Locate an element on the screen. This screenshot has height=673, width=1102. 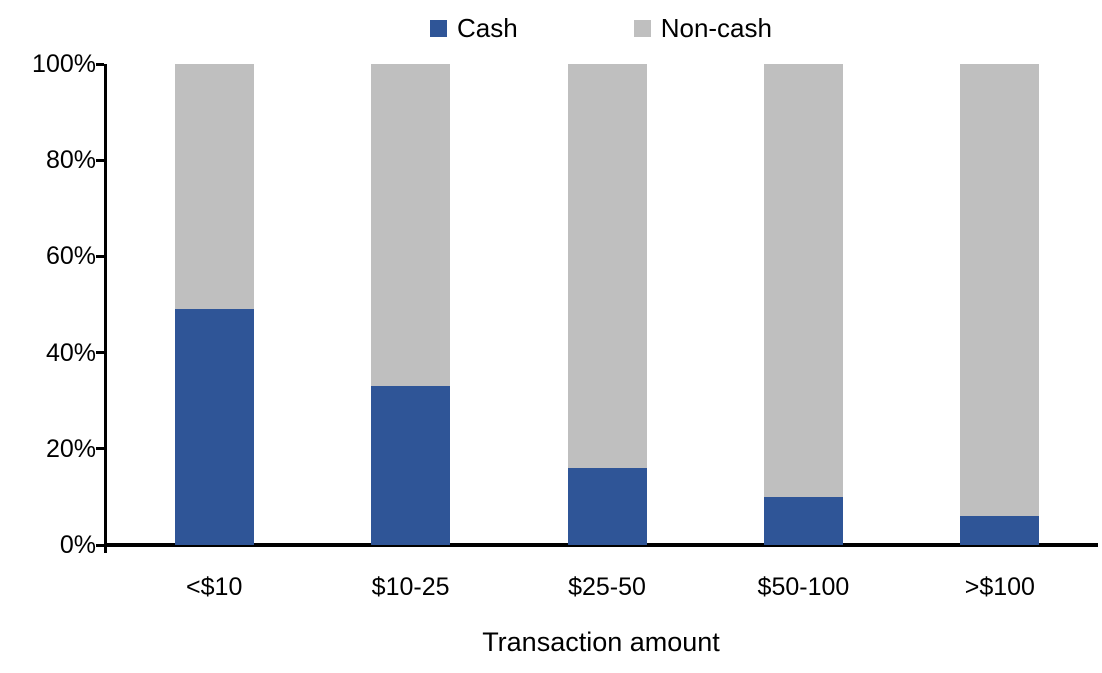
x-axis-label: $50-100 is located at coordinates (803, 587).